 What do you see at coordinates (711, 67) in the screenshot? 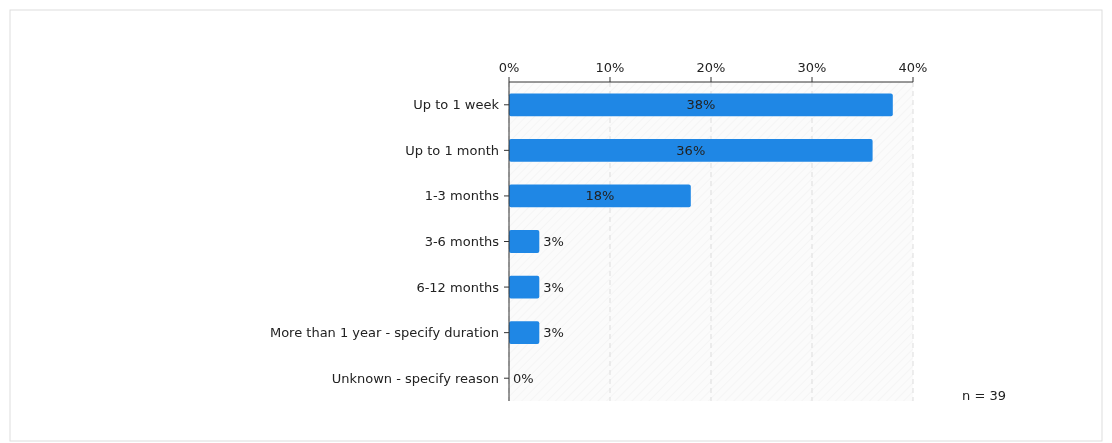
I see `x-tick-label: 20%` at bounding box center [711, 67].